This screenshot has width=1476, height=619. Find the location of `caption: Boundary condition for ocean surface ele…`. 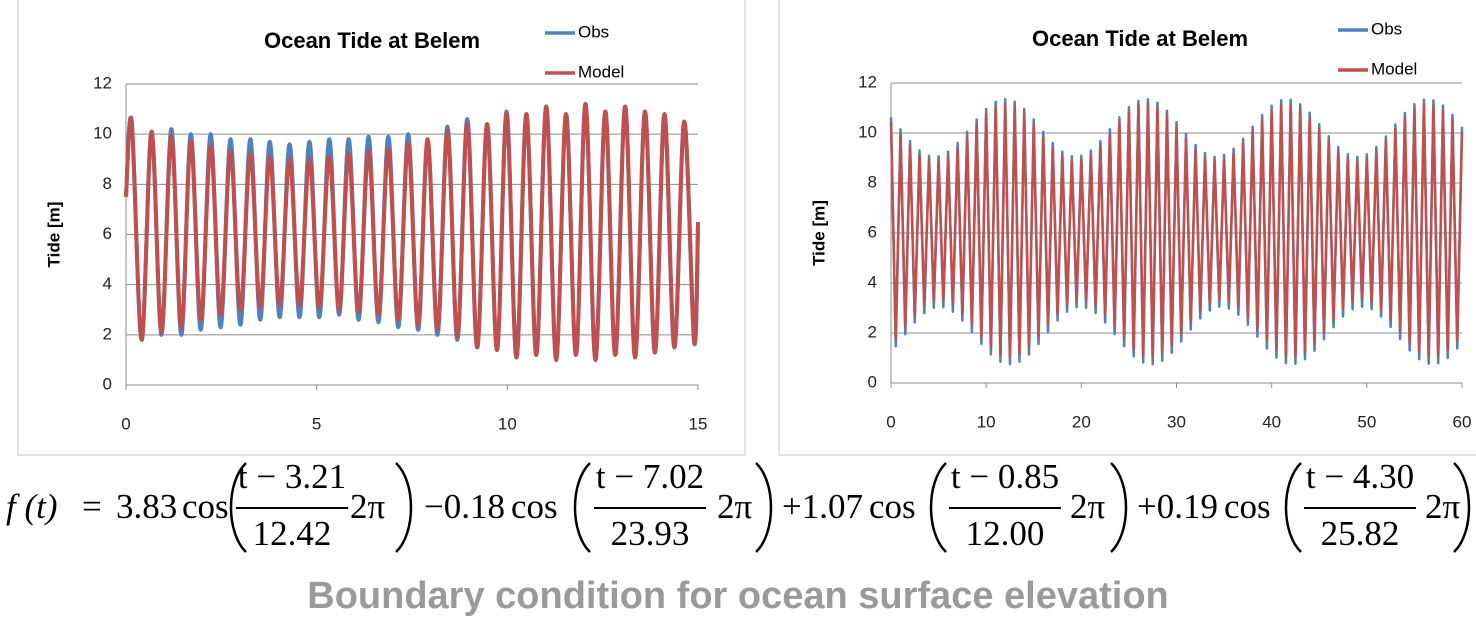

caption: Boundary condition for ocean surface ele… is located at coordinates (738, 596).